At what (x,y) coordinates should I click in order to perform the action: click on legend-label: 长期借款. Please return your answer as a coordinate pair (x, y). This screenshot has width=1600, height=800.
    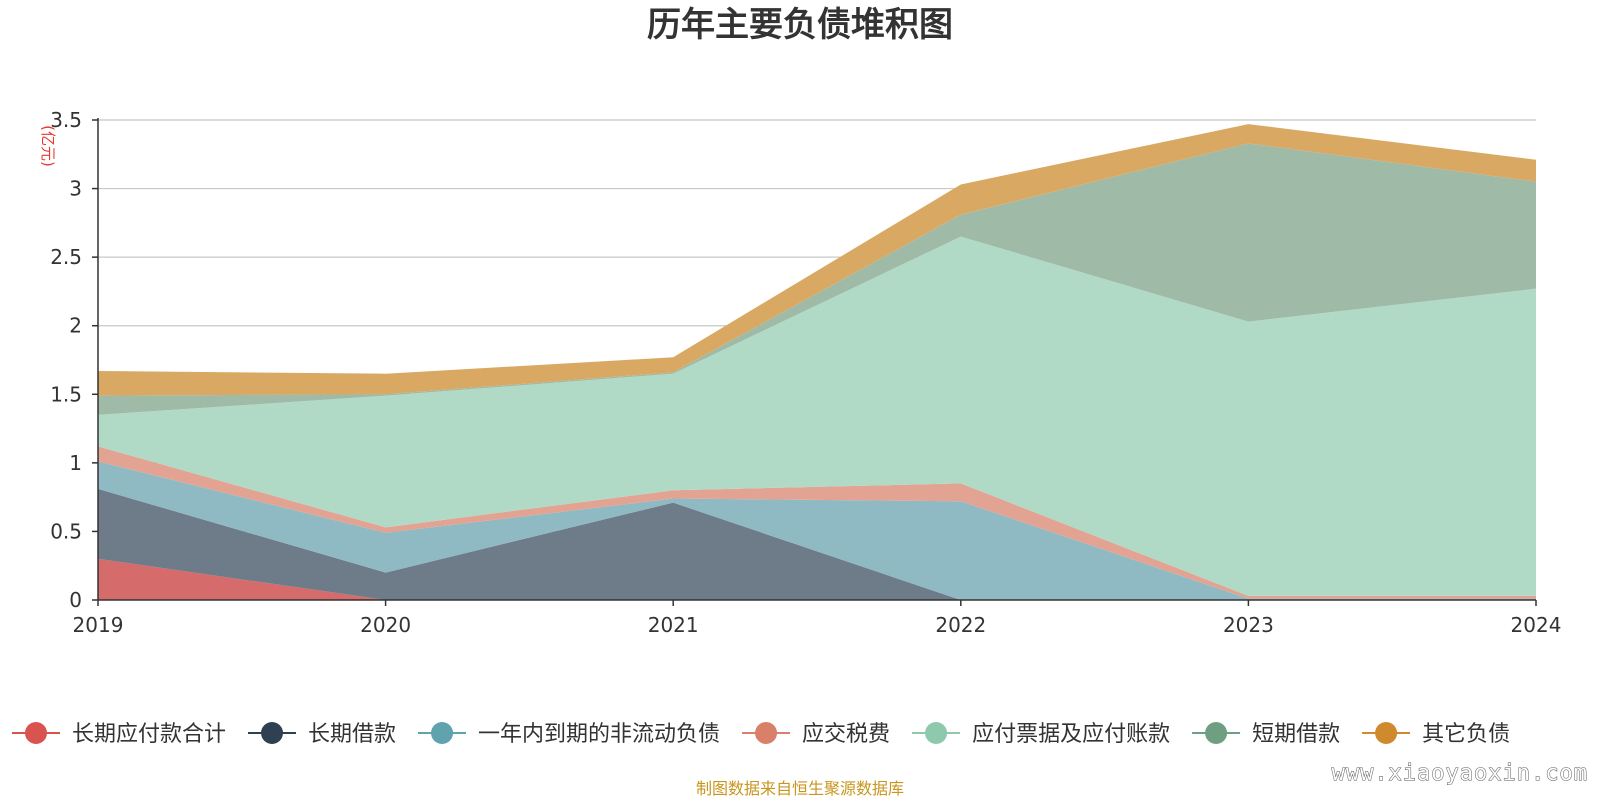
    Looking at the image, I should click on (352, 734).